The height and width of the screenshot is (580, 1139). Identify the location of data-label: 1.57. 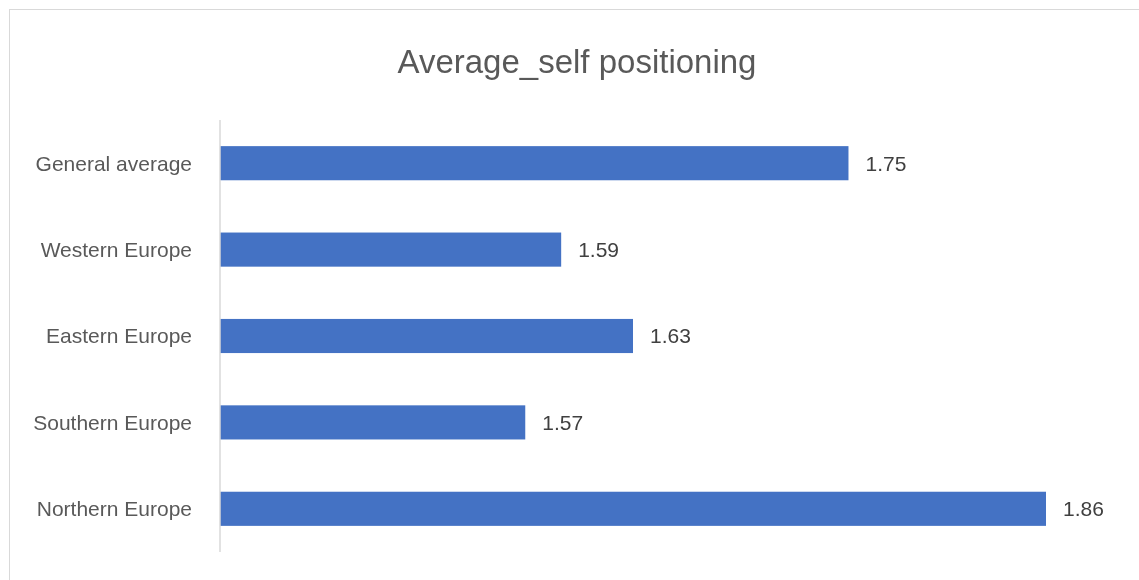
(563, 422).